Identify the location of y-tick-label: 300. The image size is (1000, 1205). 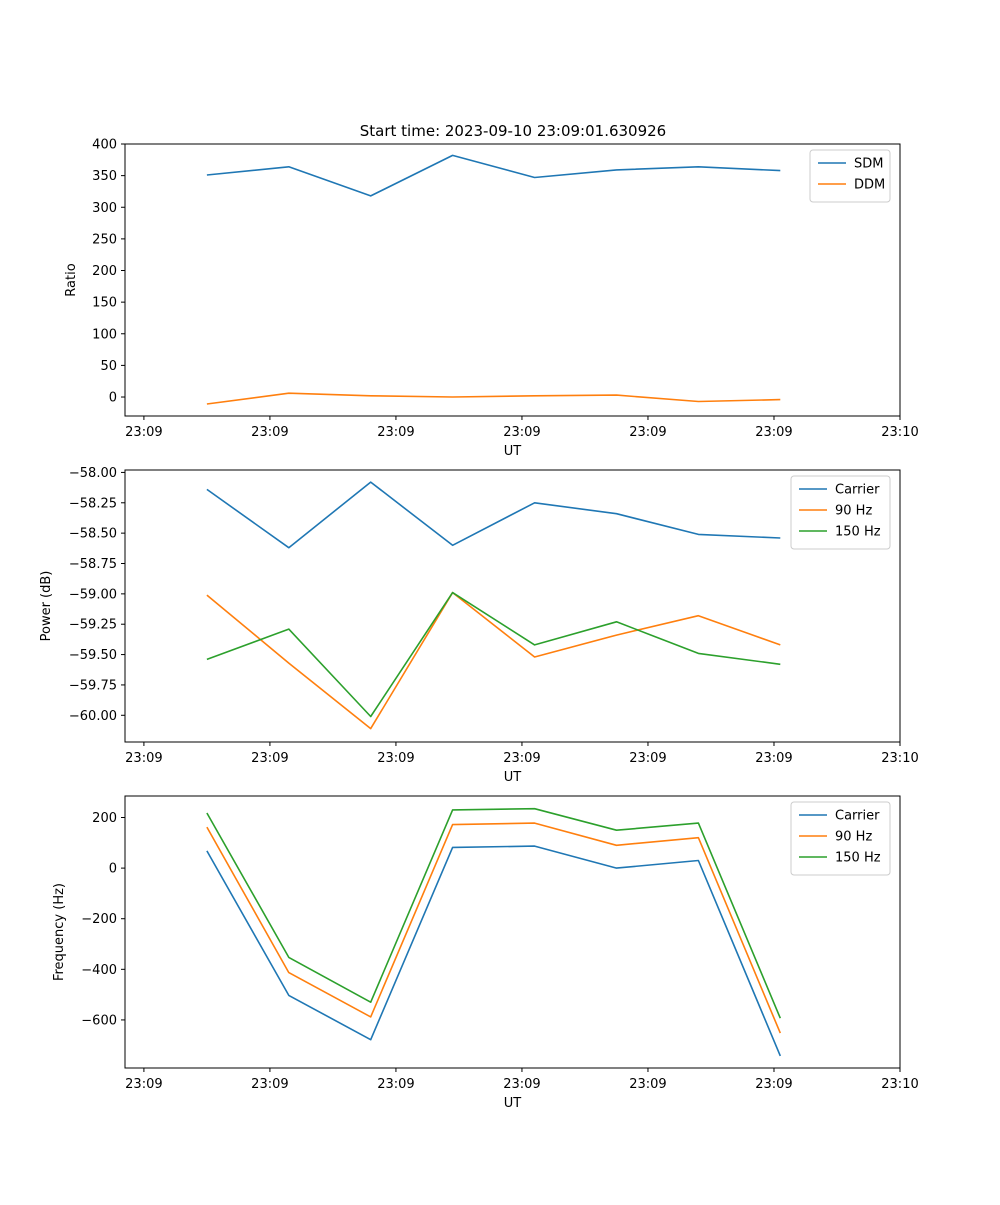
(104, 208).